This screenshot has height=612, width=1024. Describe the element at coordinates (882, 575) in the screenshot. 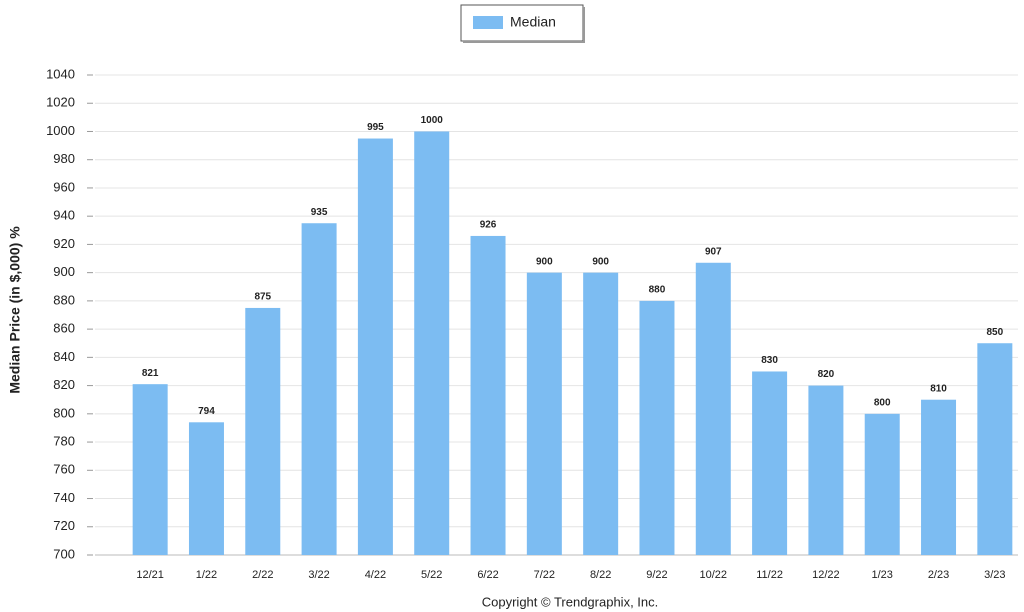

I see `x-tick-label: 1/23` at that location.